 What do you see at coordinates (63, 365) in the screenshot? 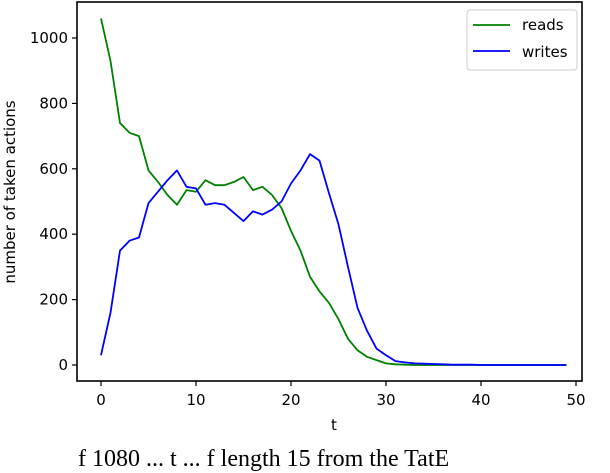
I see `y-tick-label: 0` at bounding box center [63, 365].